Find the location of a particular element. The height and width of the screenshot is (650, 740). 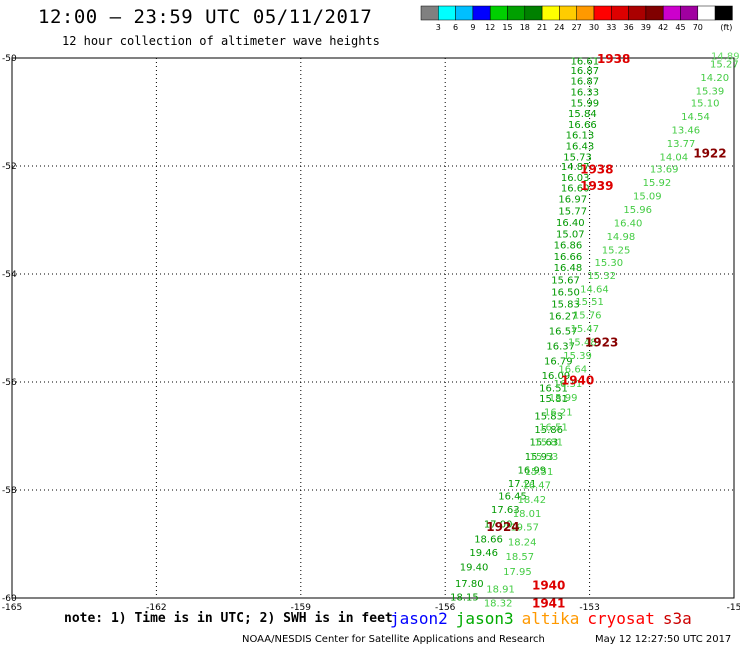

swh-point: 16.27 is located at coordinates (563, 317).